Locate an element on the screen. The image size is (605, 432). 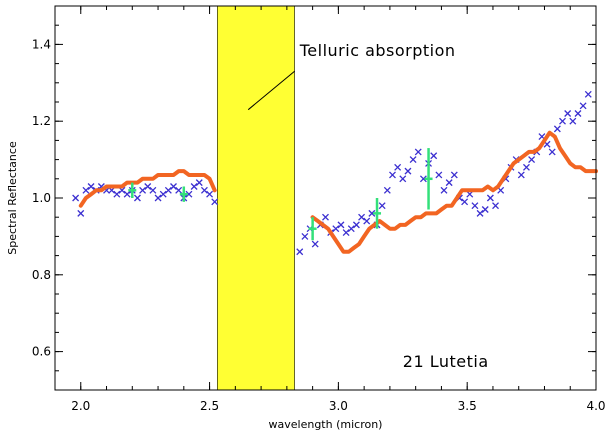
x-tick-label: 4.0 is located at coordinates (595, 406).